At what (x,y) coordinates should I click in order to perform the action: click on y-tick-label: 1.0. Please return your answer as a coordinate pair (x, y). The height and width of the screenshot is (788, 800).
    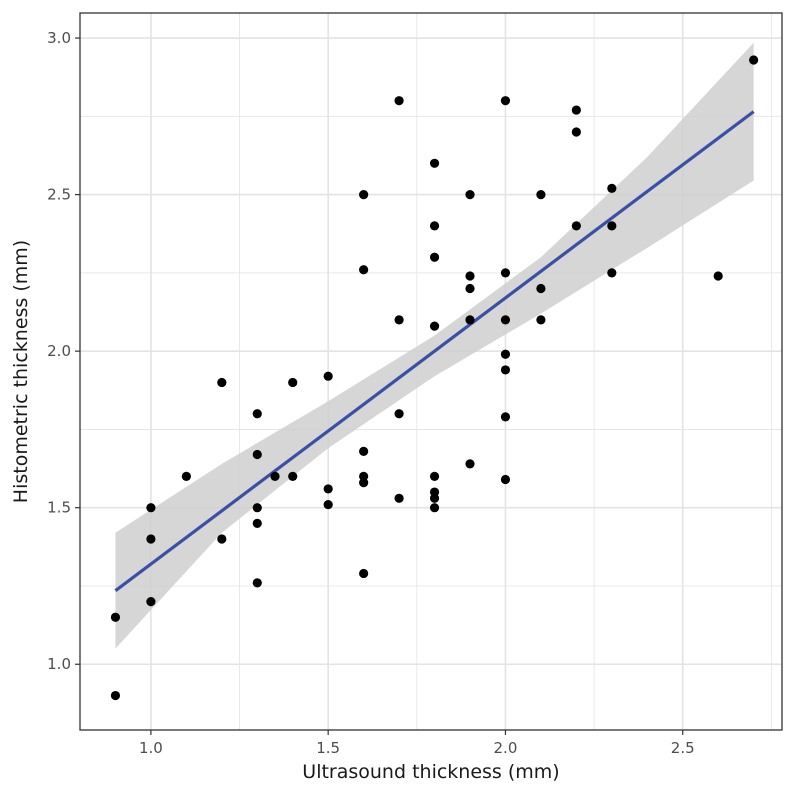
    Looking at the image, I should click on (59, 664).